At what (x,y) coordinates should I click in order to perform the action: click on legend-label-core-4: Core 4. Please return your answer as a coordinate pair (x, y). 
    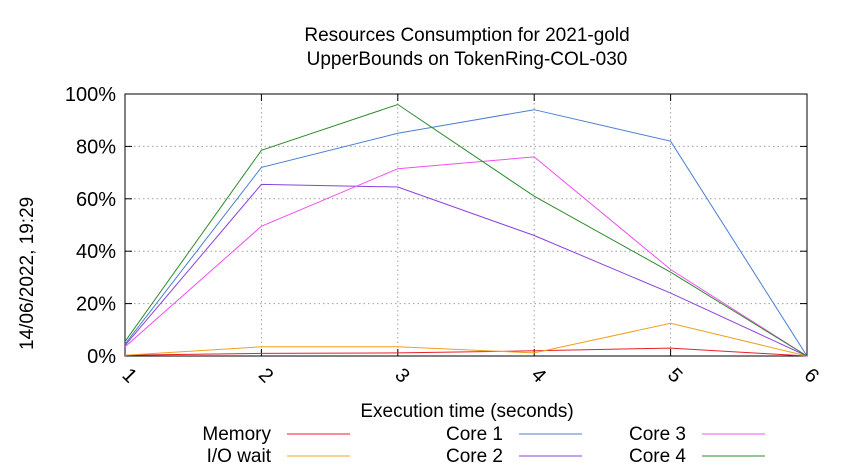
    Looking at the image, I should click on (657, 456).